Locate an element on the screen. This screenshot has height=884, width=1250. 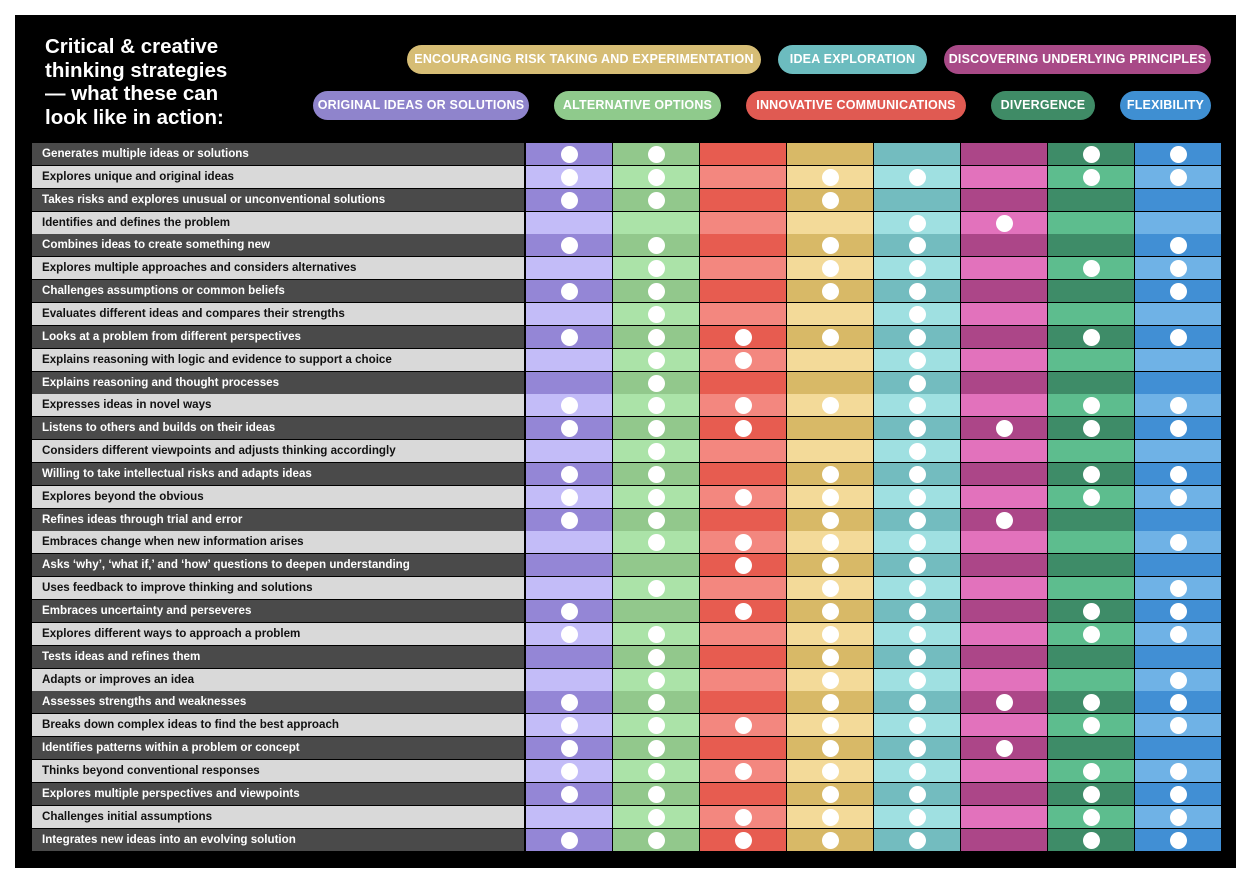
table-row: Adapts or improves an idea is located at coordinates (626, 680).